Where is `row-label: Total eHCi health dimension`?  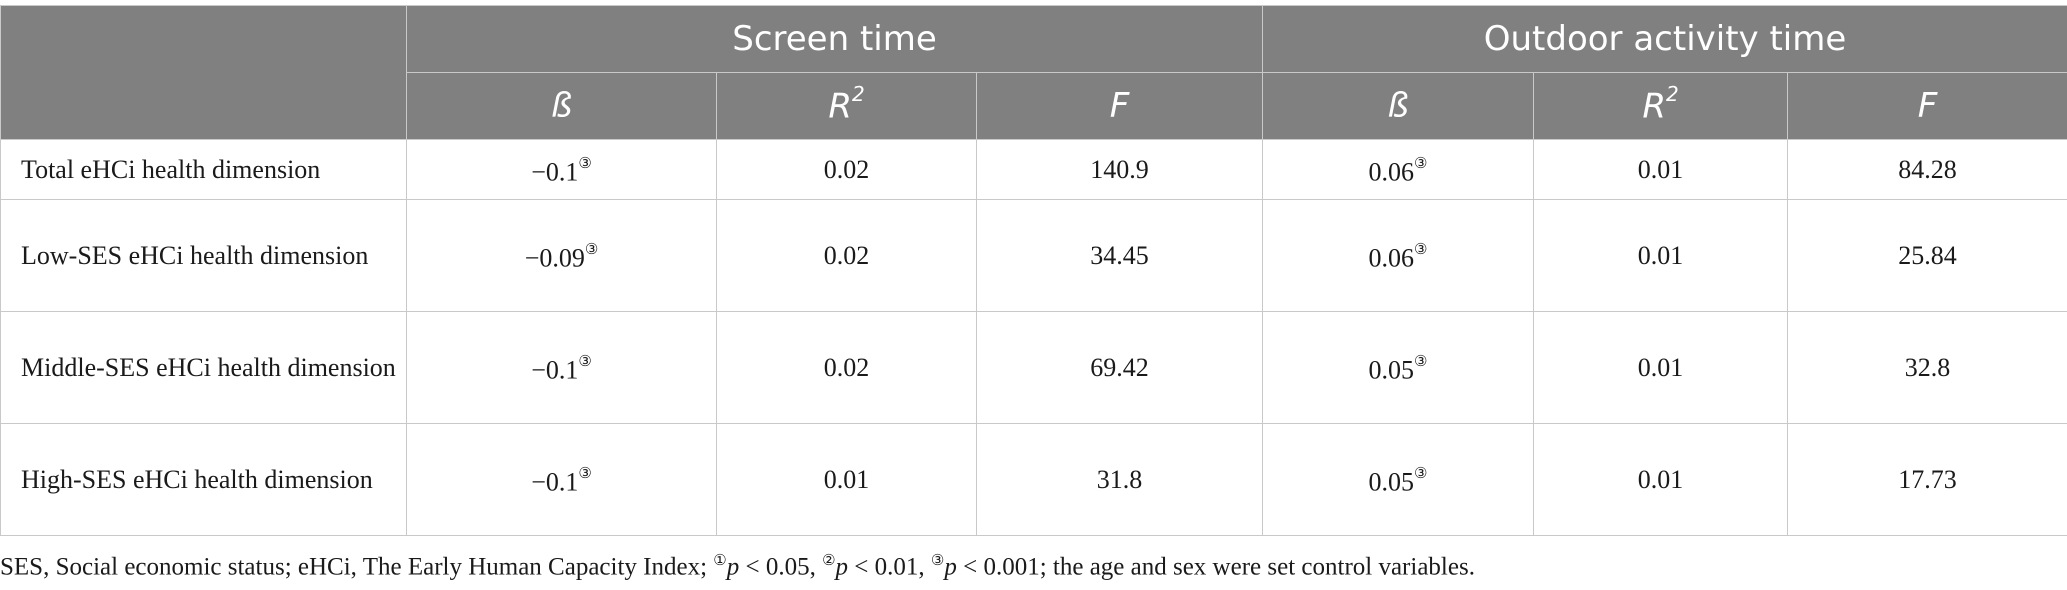
row-label: Total eHCi health dimension is located at coordinates (203, 169).